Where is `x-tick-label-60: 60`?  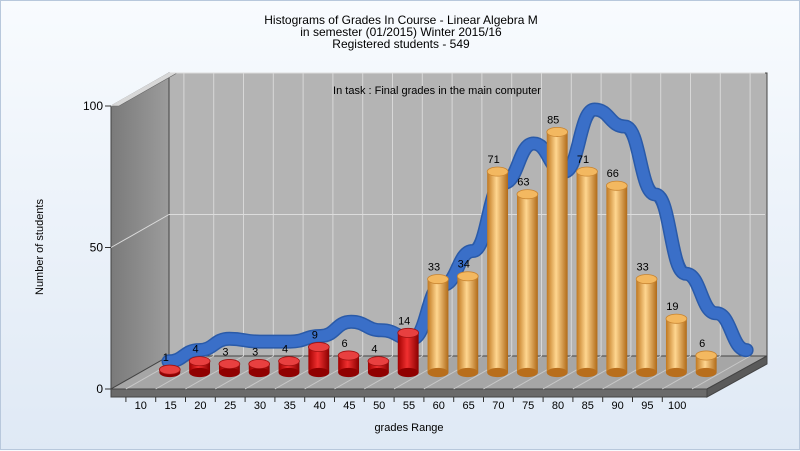
x-tick-label-60: 60 is located at coordinates (439, 406).